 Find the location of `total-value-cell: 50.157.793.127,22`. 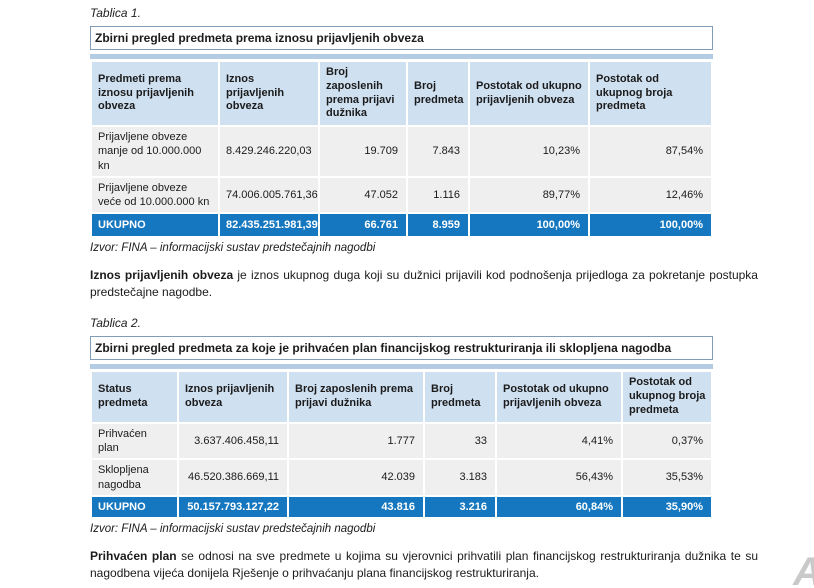

total-value-cell: 50.157.793.127,22 is located at coordinates (233, 507).